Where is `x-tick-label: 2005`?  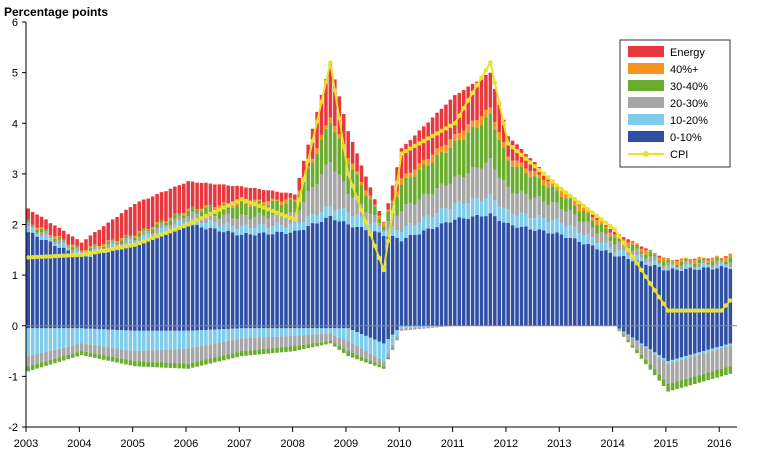 x-tick-label: 2005 is located at coordinates (132, 444).